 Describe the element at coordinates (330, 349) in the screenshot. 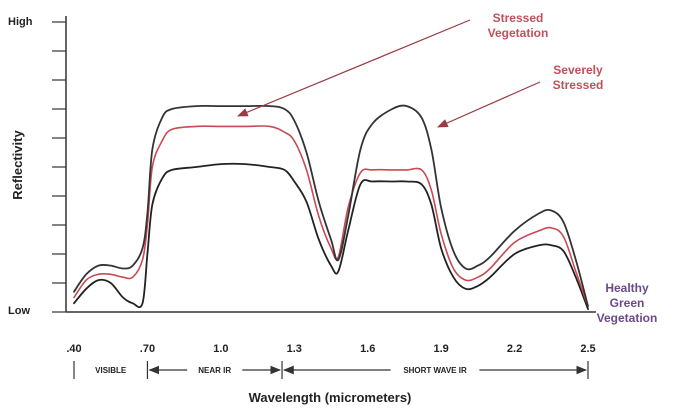

I see `x-axis-tick-labels: .40 .70 1.0 1.3 1.6 1.9 2.2 2.5` at that location.